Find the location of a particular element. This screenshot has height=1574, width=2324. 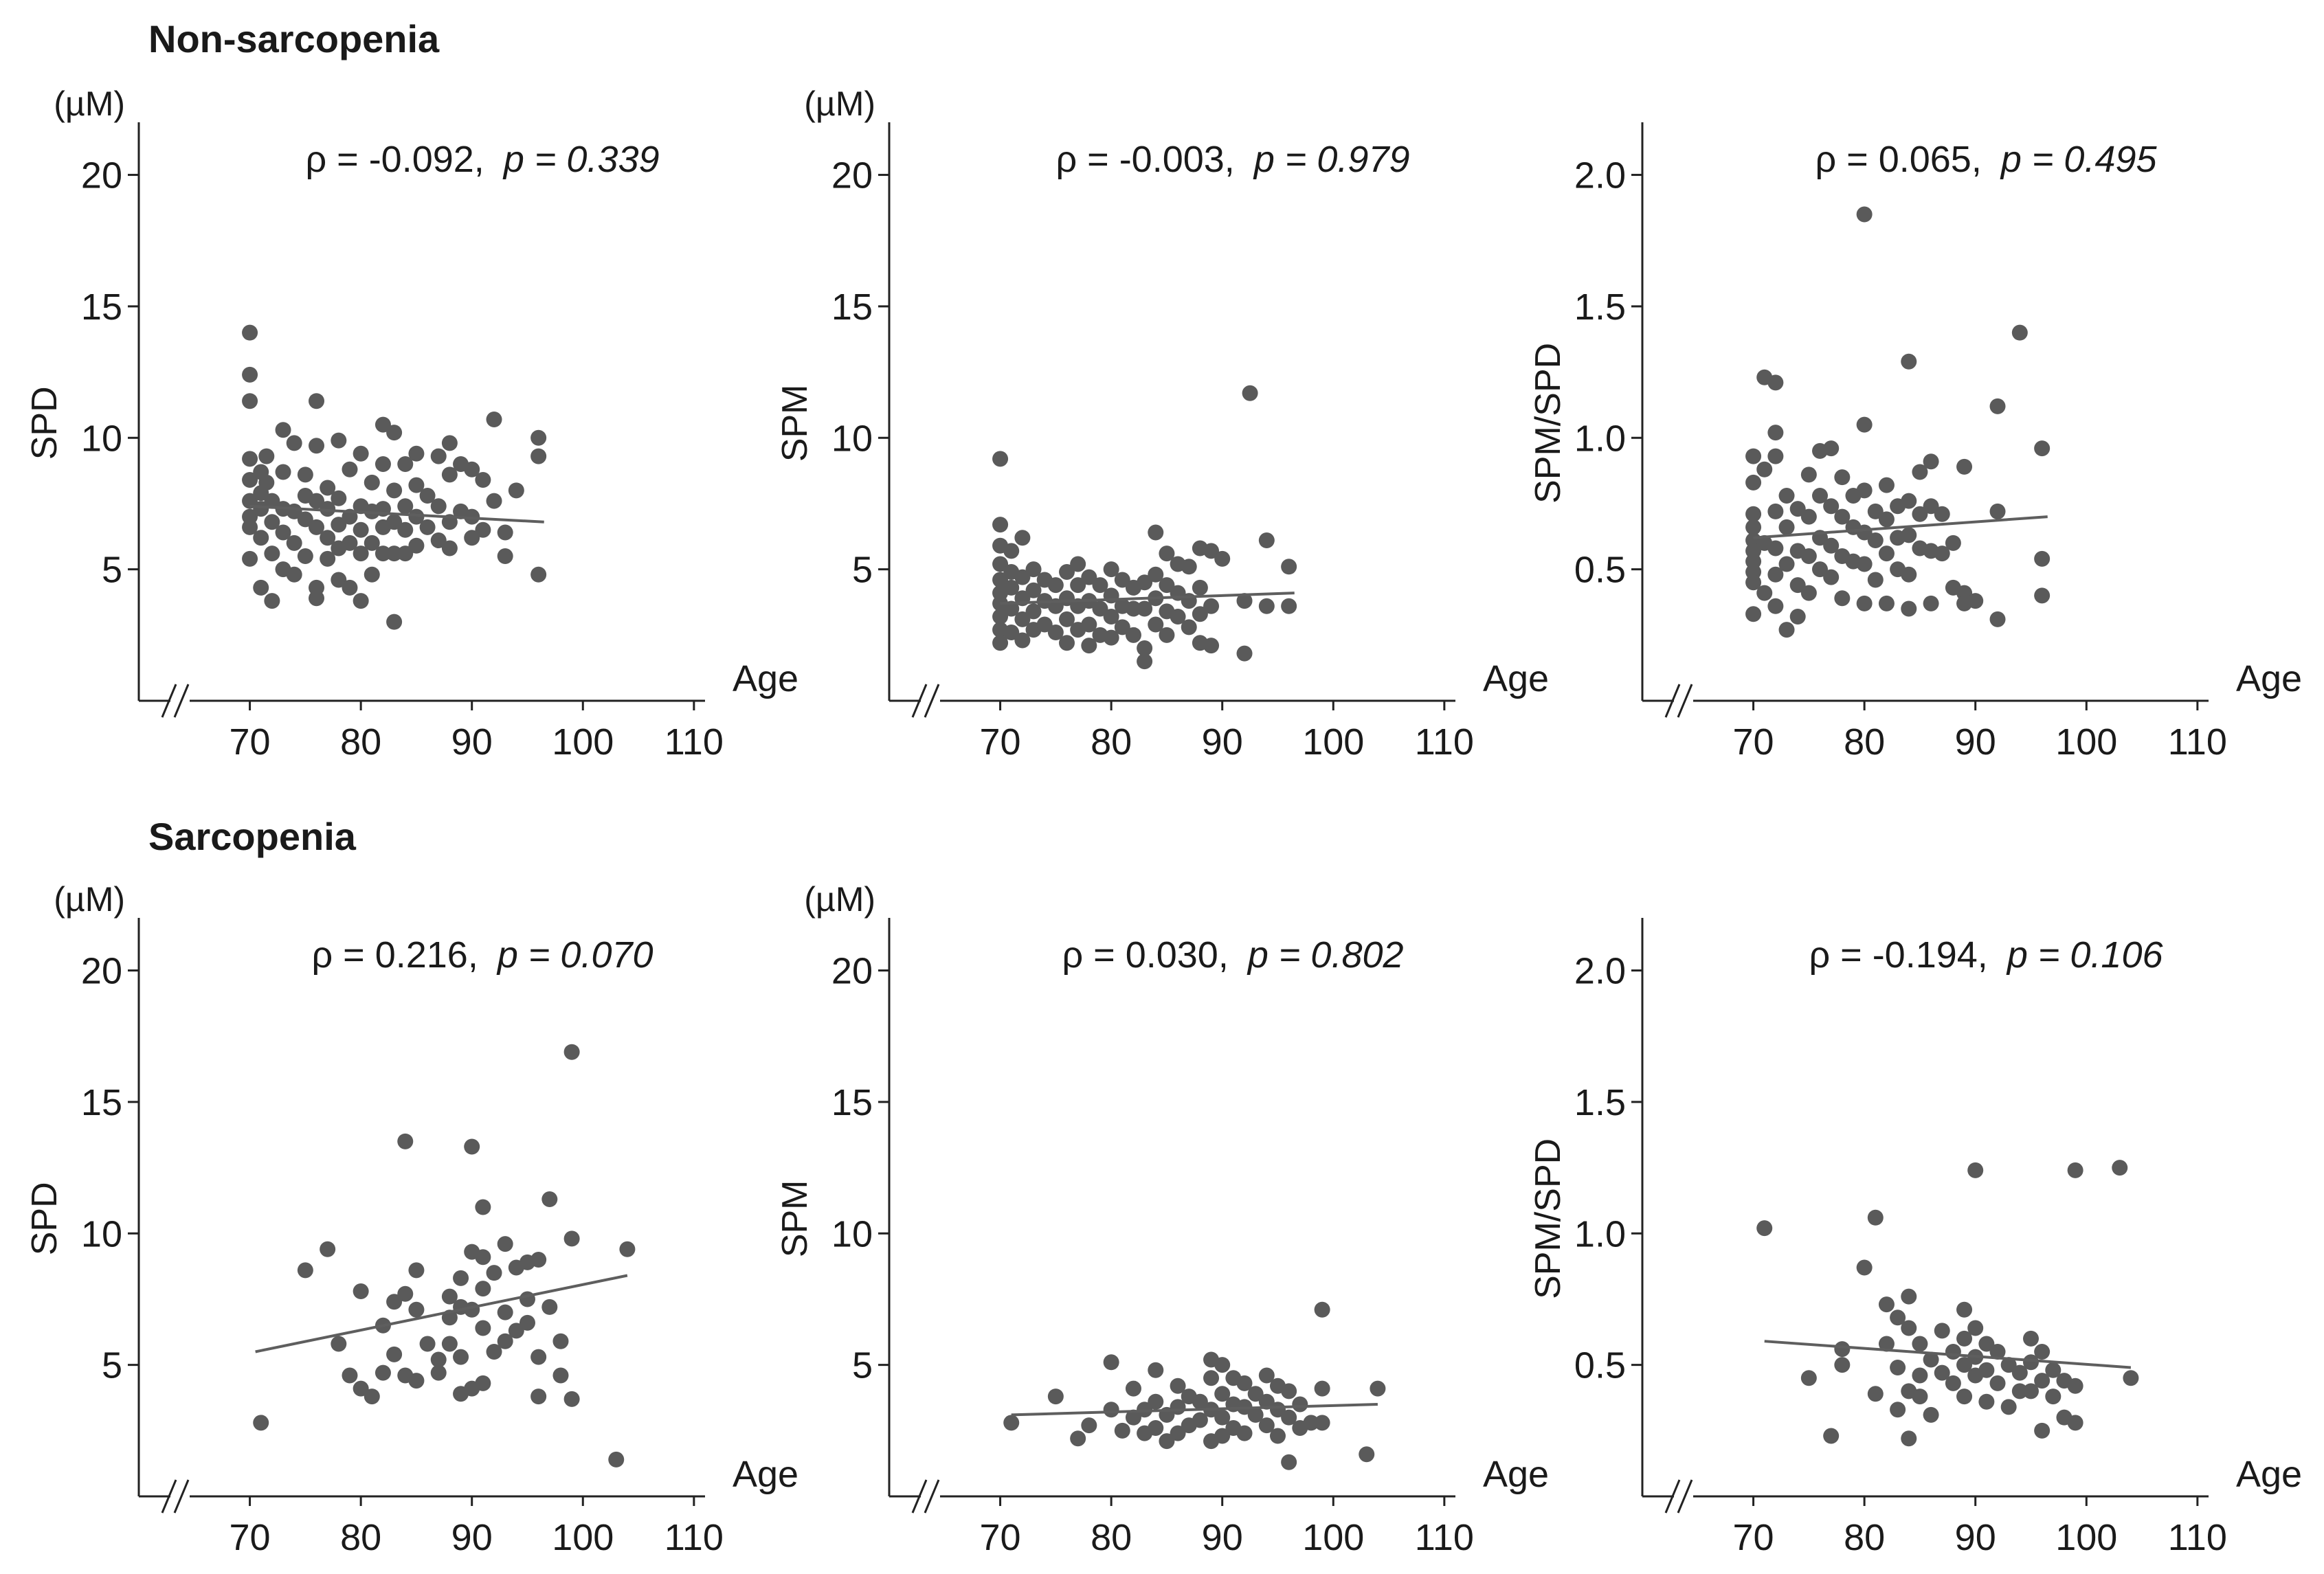

y-tick-label: 1.0 is located at coordinates (1600, 438).